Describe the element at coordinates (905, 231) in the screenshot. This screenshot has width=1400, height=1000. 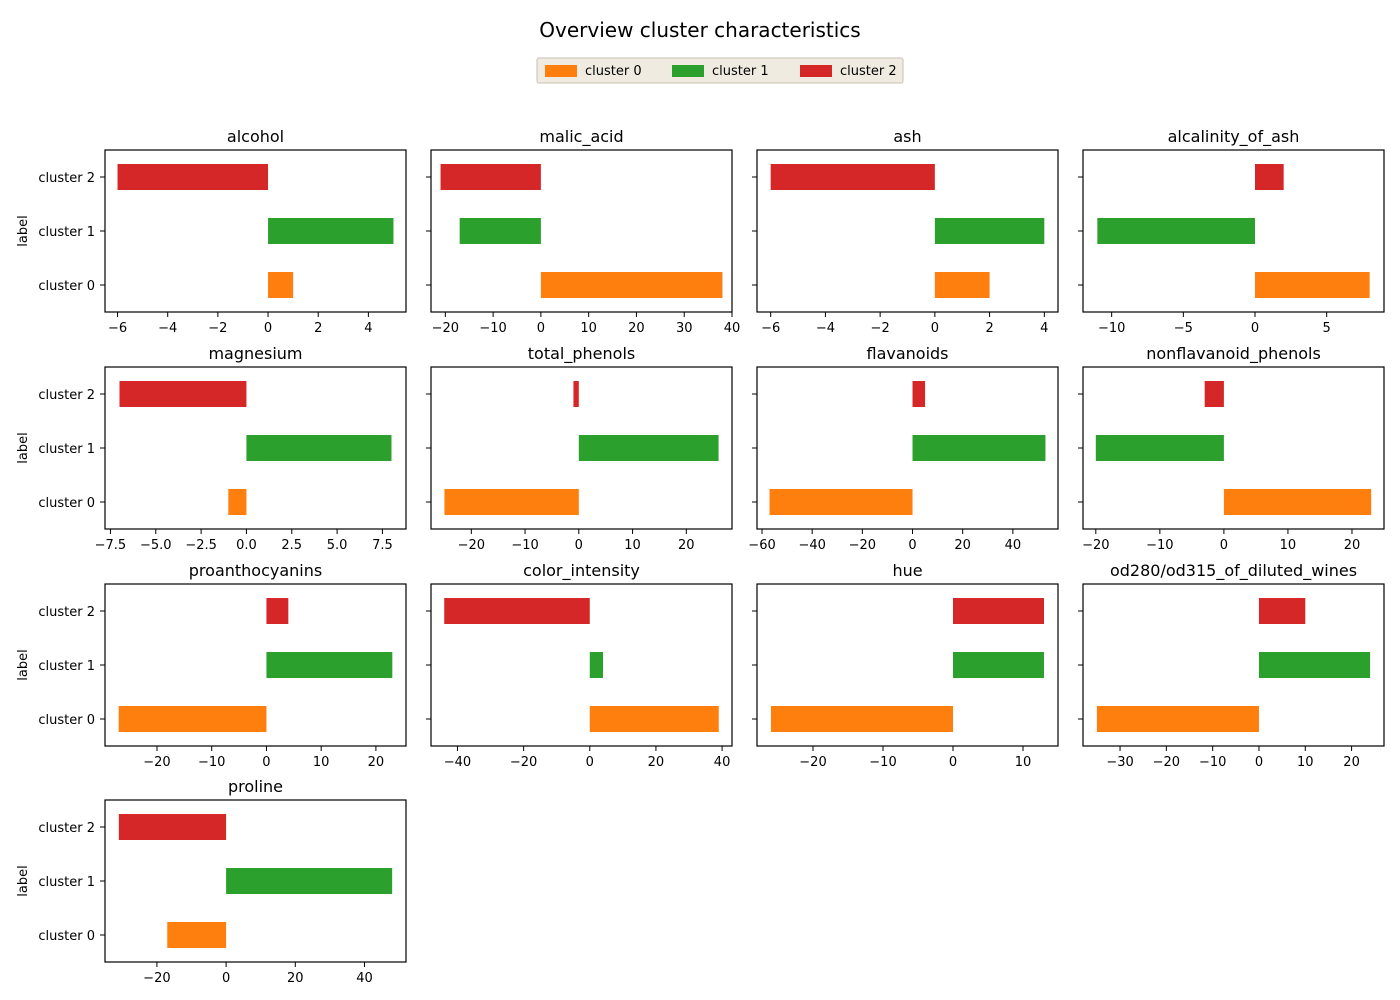
I see `subplot-ash: ash −6 −4 −2 0 2 4` at that location.